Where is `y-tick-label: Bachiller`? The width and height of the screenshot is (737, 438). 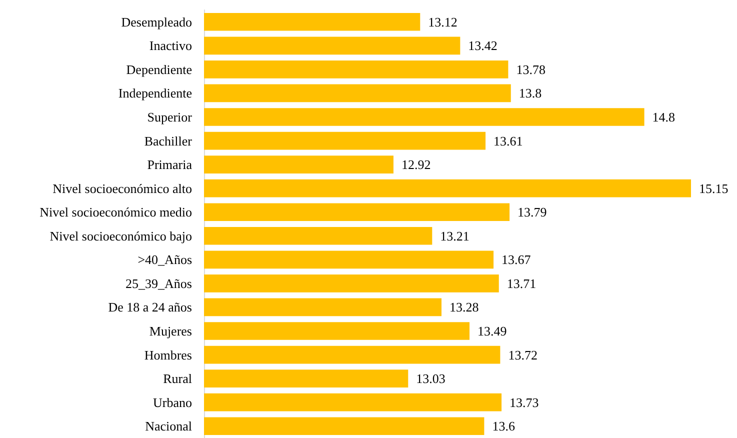
y-tick-label: Bachiller is located at coordinates (168, 140).